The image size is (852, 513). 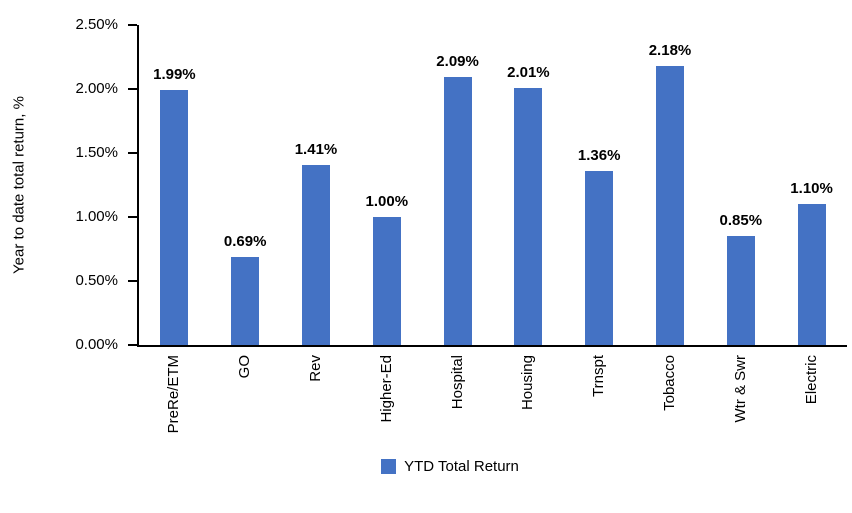 What do you see at coordinates (245, 241) in the screenshot?
I see `value-label: 0.69%` at bounding box center [245, 241].